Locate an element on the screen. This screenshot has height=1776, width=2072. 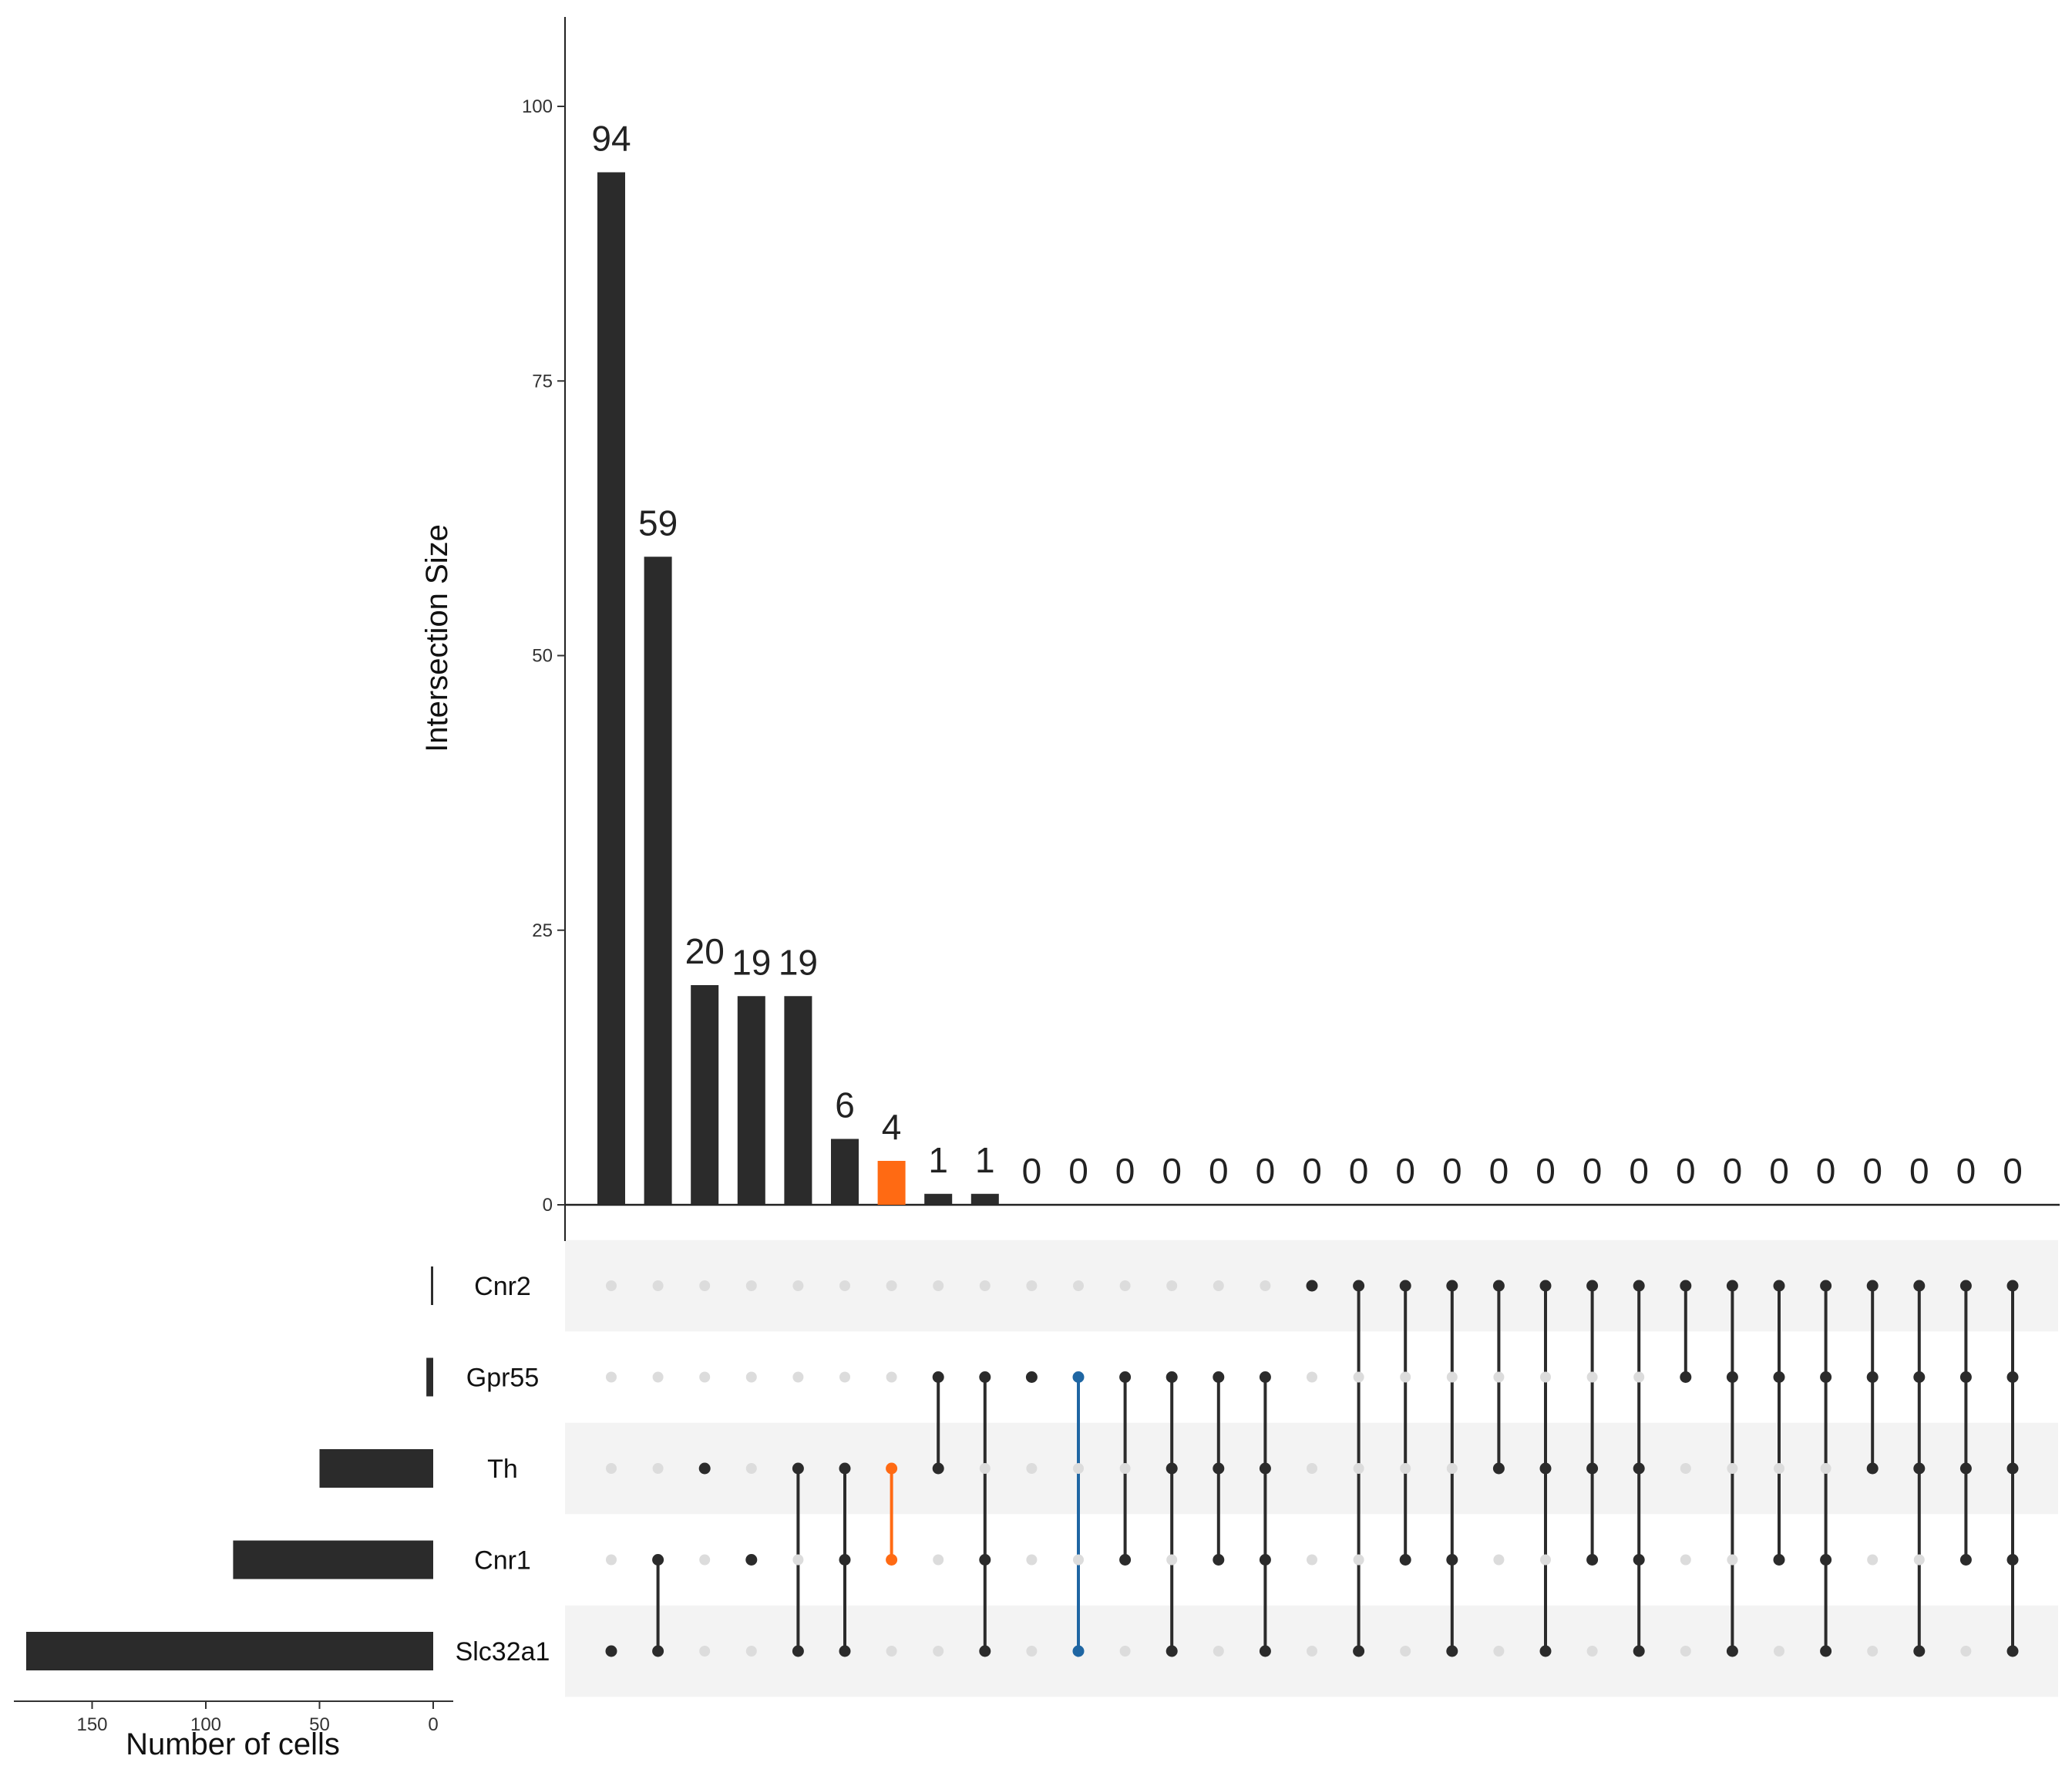
set-size-bar is located at coordinates (229, 1651).